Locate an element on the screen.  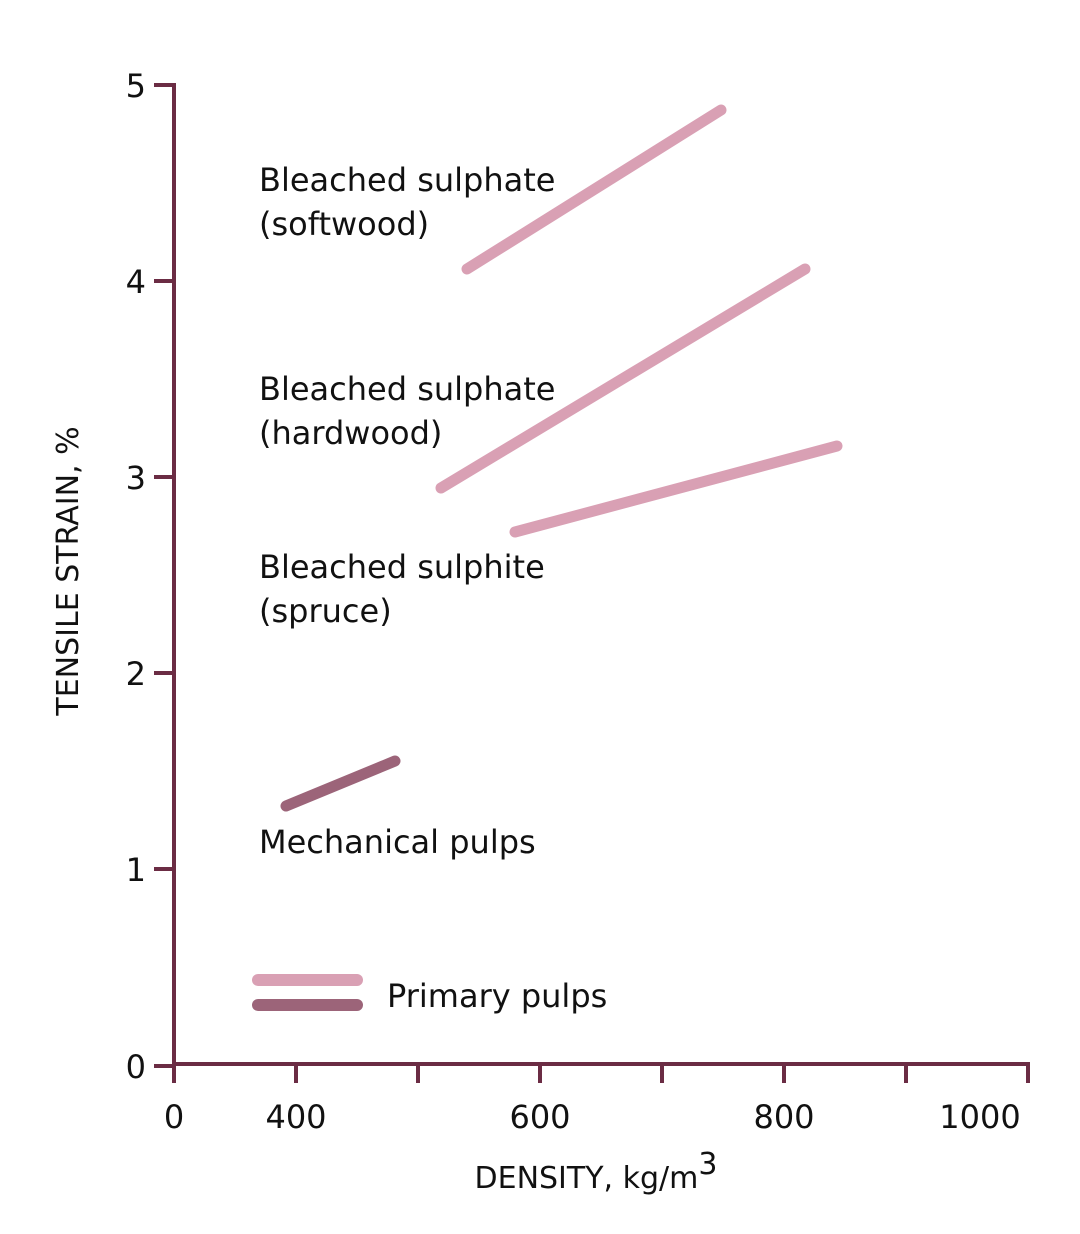
y-axis-title: TENSILE STRAIN, % is located at coordinates (68, 571).